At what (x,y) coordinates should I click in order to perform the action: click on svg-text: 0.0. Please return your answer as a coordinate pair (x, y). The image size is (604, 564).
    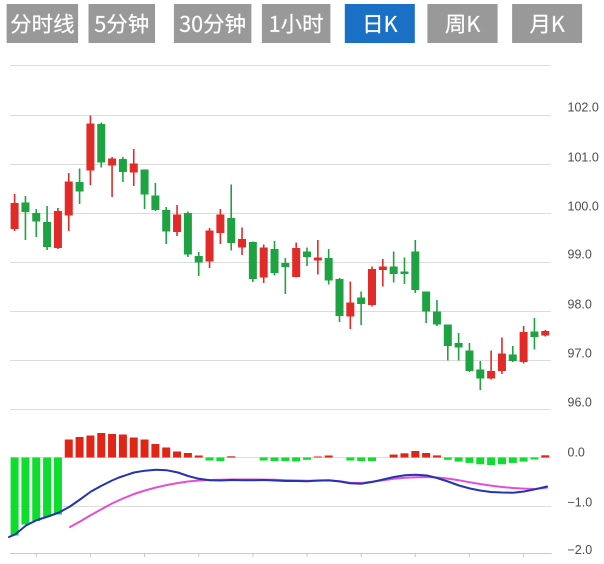
    Looking at the image, I should click on (576, 453).